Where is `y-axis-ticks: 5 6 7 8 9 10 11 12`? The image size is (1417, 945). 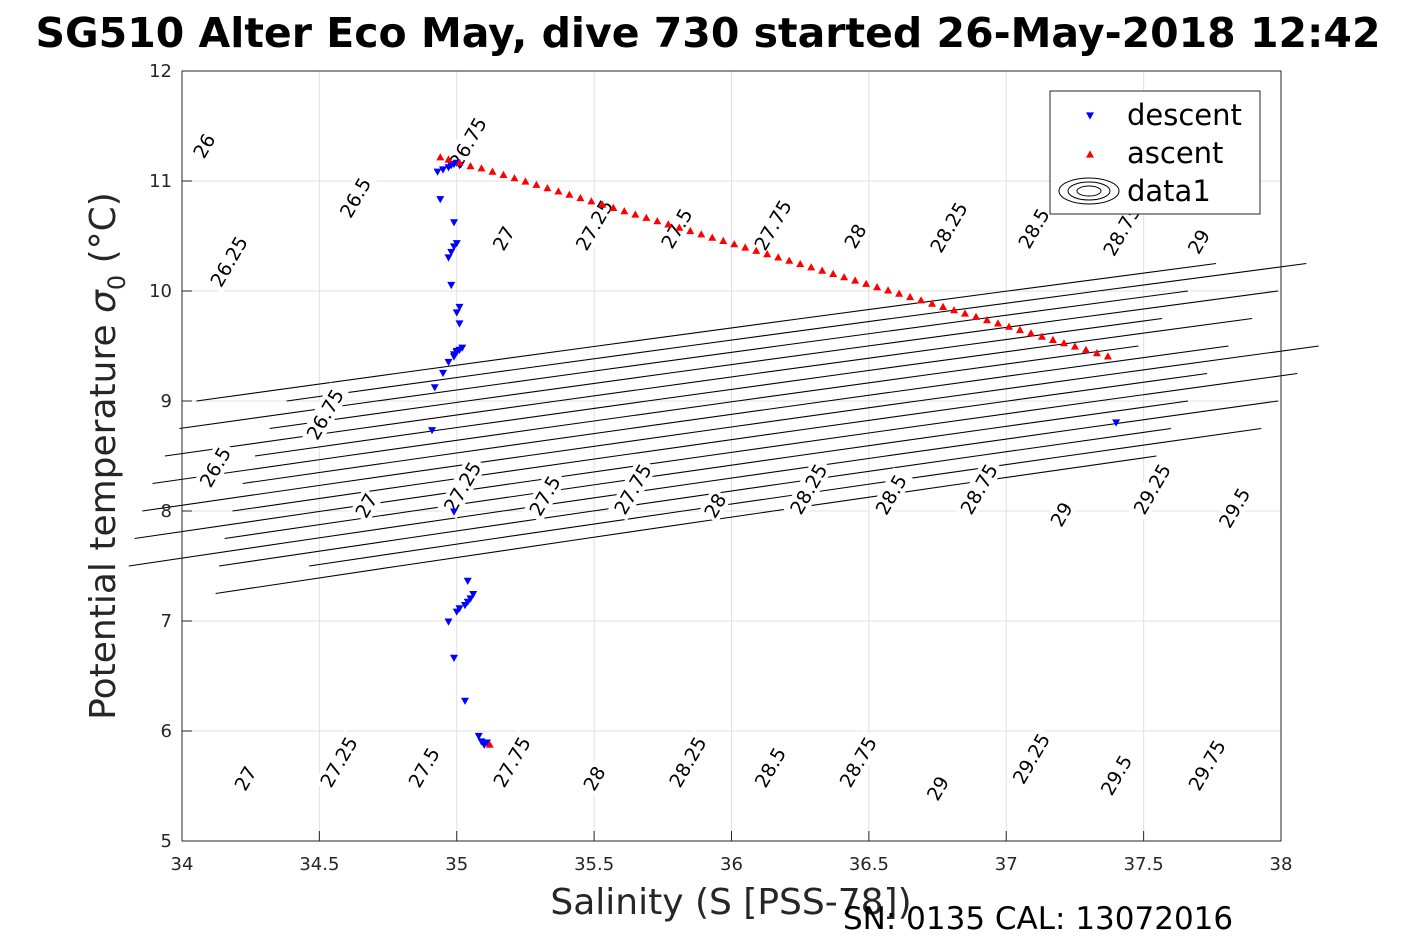 y-axis-ticks: 5 6 7 8 9 10 11 12 is located at coordinates (170, 456).